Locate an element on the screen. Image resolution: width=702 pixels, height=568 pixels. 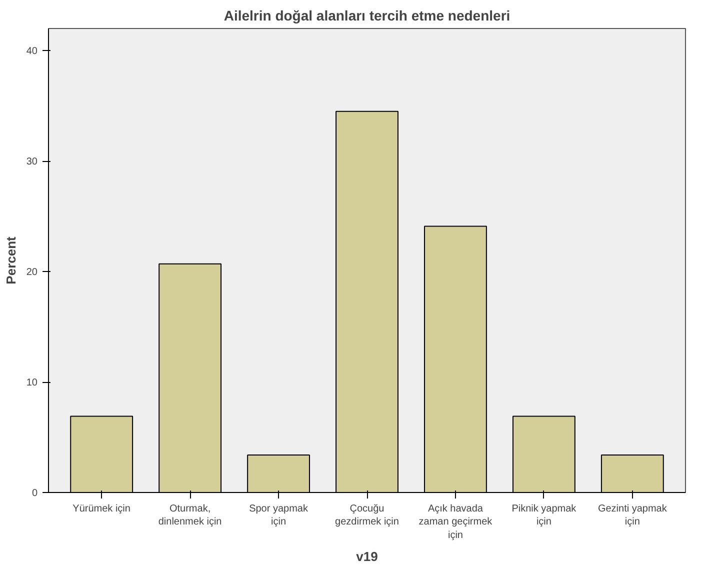
x-tick-label: Yürümek için is located at coordinates (101, 509).